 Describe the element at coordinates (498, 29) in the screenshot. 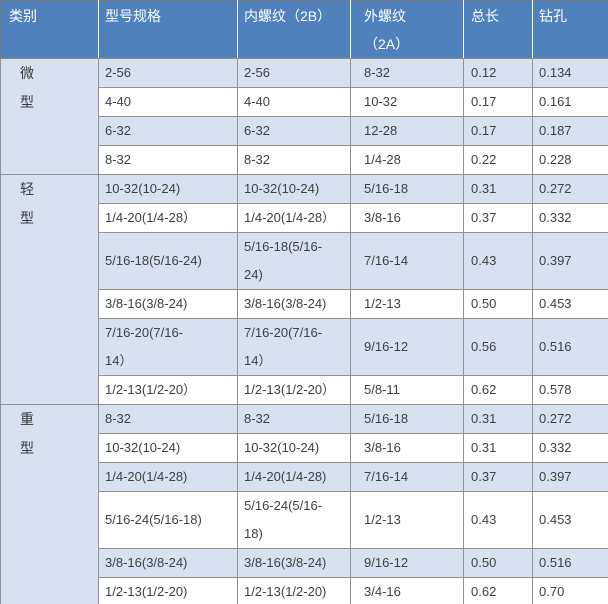

I see `col-header-overall-length: 总长` at that location.